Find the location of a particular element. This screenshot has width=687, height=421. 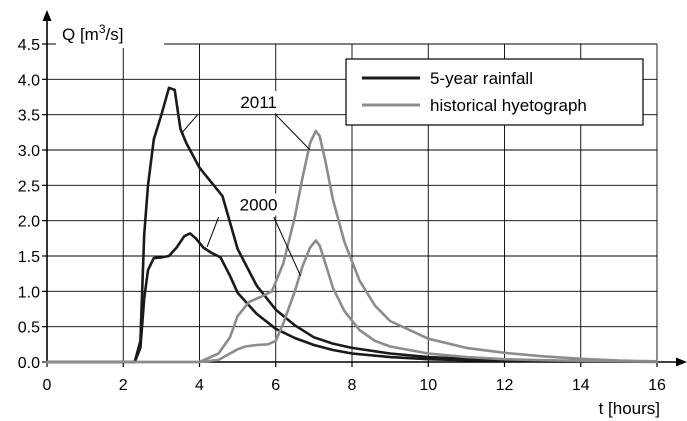

y-axis-title: Q [m3/s] is located at coordinates (92, 33).